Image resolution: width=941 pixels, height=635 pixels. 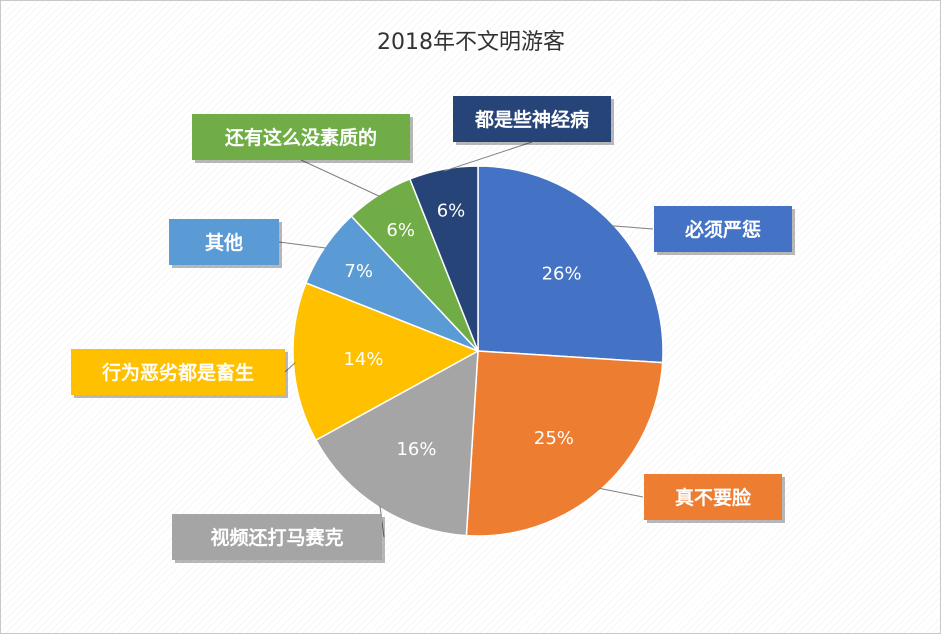 I want to click on callout-label: 视频还打马赛克, so click(x=276, y=537).